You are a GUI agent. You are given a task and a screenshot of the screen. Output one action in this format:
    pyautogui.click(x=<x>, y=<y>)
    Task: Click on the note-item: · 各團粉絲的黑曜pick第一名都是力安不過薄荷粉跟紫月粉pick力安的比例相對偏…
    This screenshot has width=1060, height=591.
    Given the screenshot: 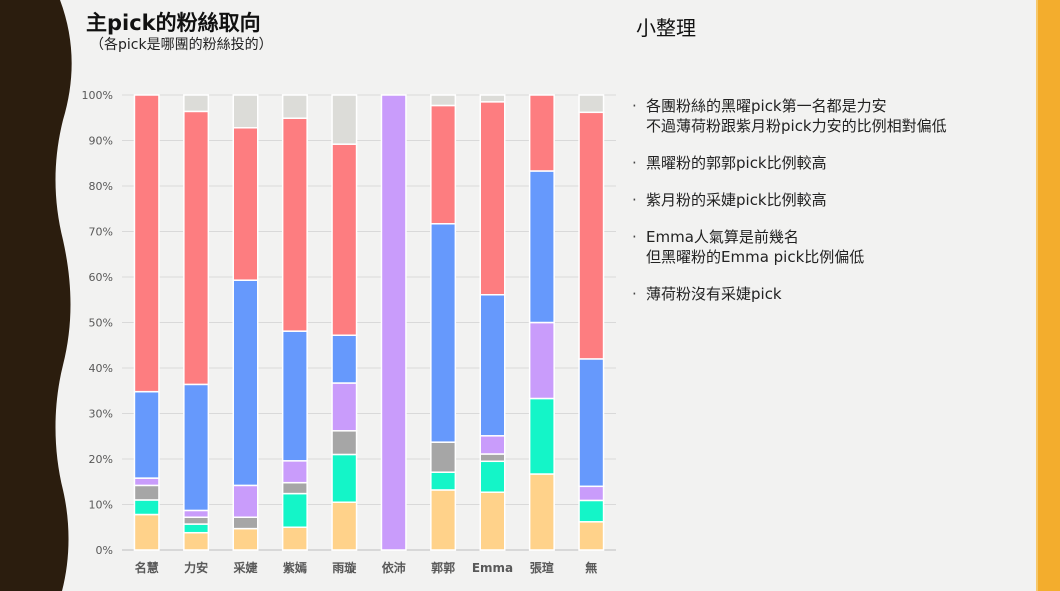 What is the action you would take?
    pyautogui.click(x=827, y=116)
    